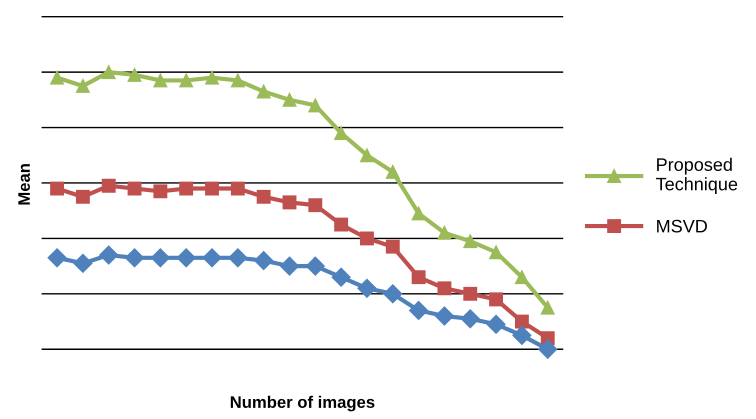 This screenshot has height=419, width=756. What do you see at coordinates (682, 226) in the screenshot?
I see `legend-label: MSVD` at bounding box center [682, 226].